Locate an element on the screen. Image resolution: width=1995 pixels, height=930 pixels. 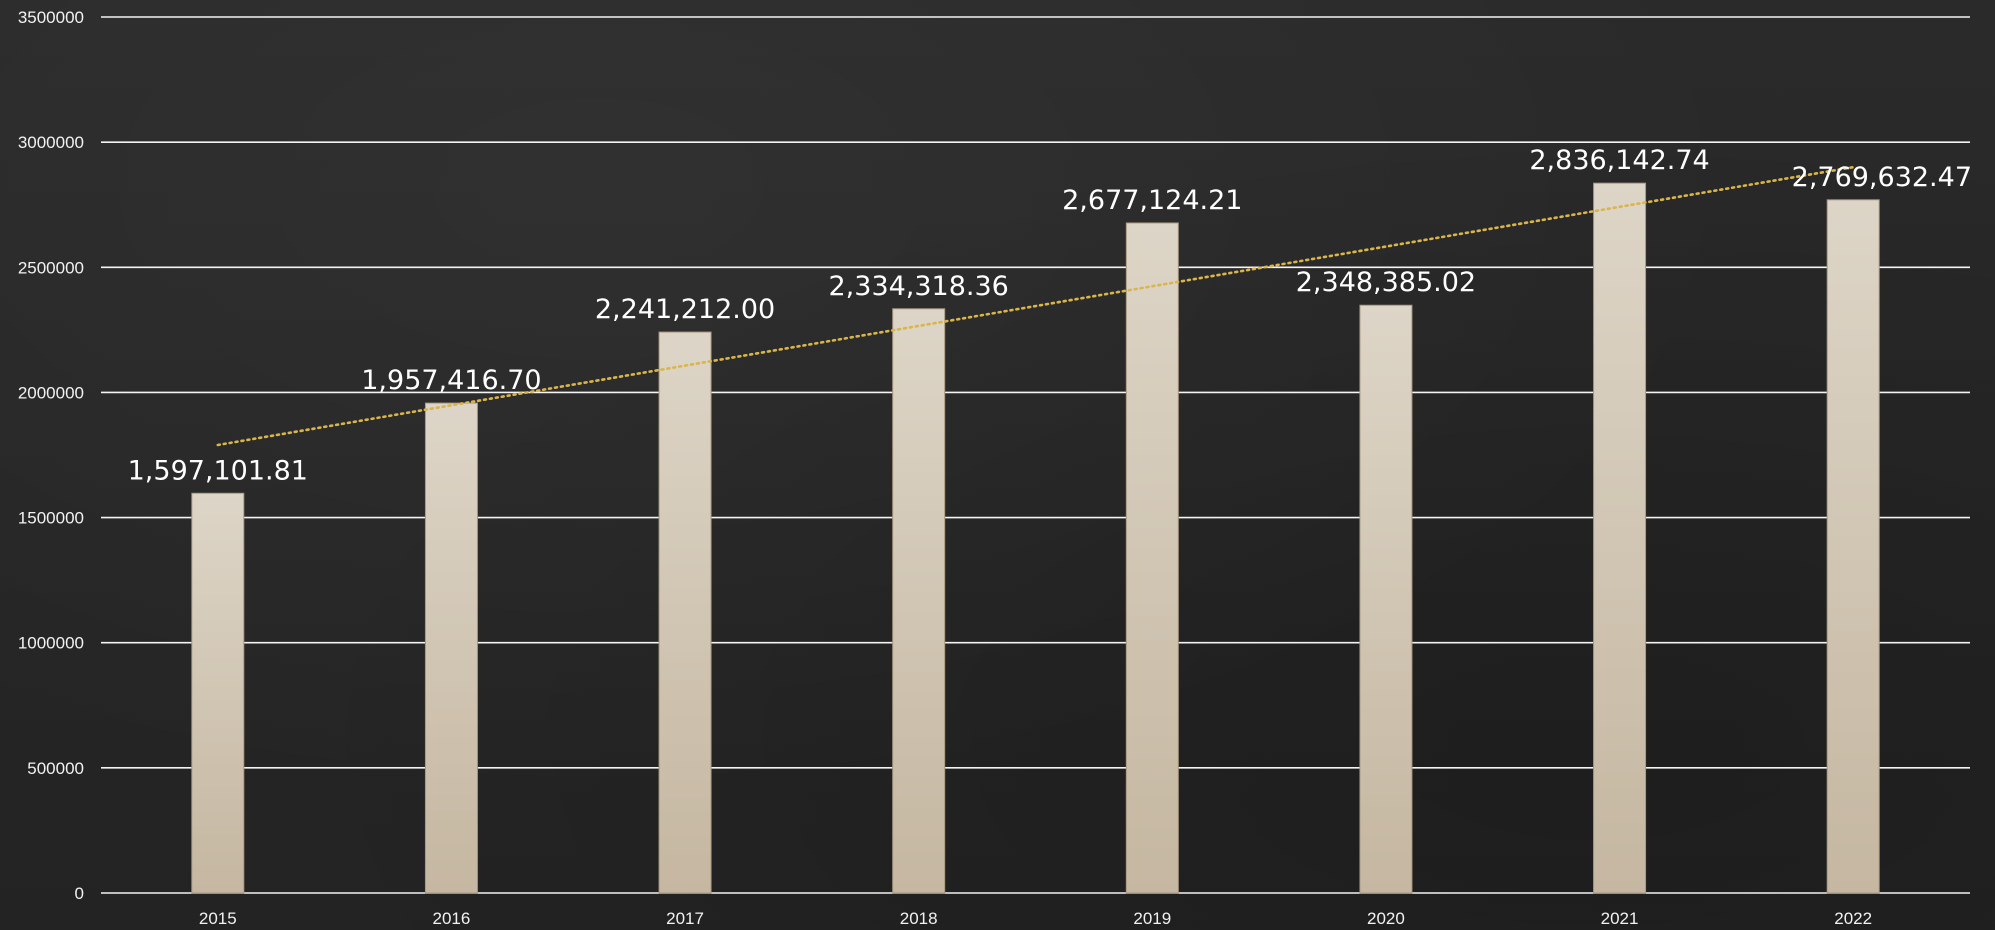
x-tick-label: 2015 is located at coordinates (218, 918).